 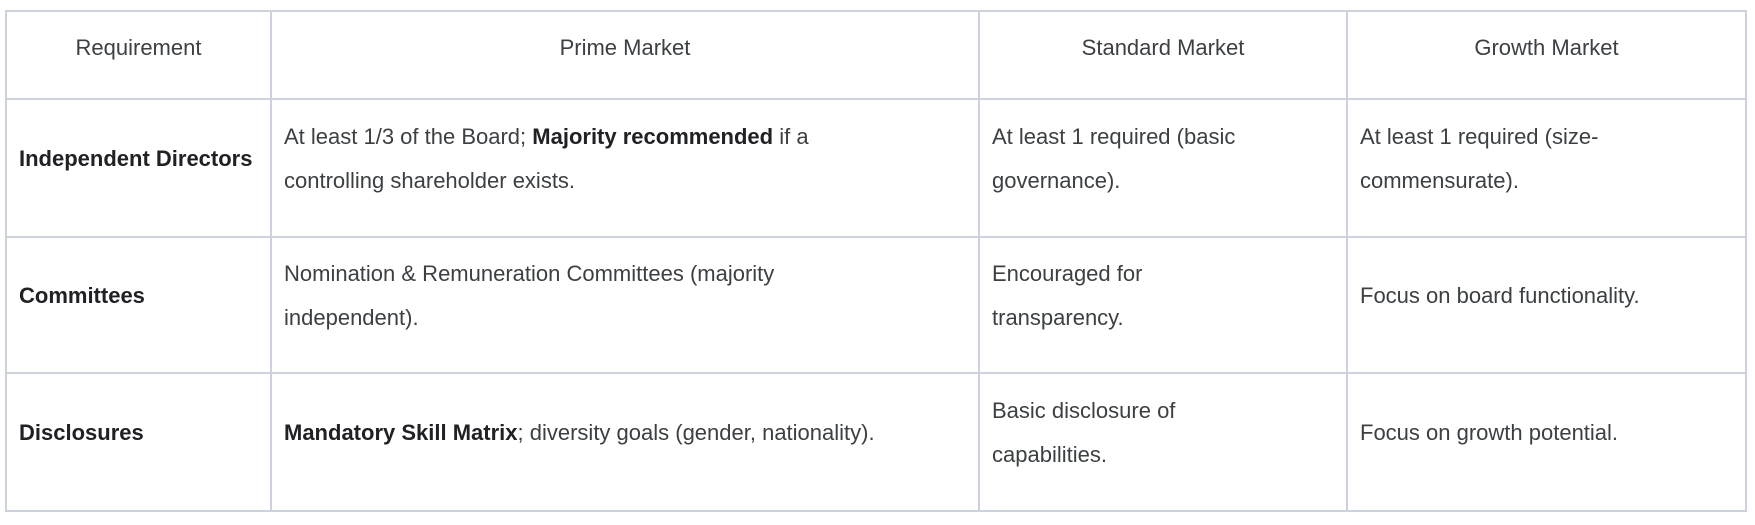 What do you see at coordinates (653, 136) in the screenshot?
I see `bold-text-segment: Majority recommended` at bounding box center [653, 136].